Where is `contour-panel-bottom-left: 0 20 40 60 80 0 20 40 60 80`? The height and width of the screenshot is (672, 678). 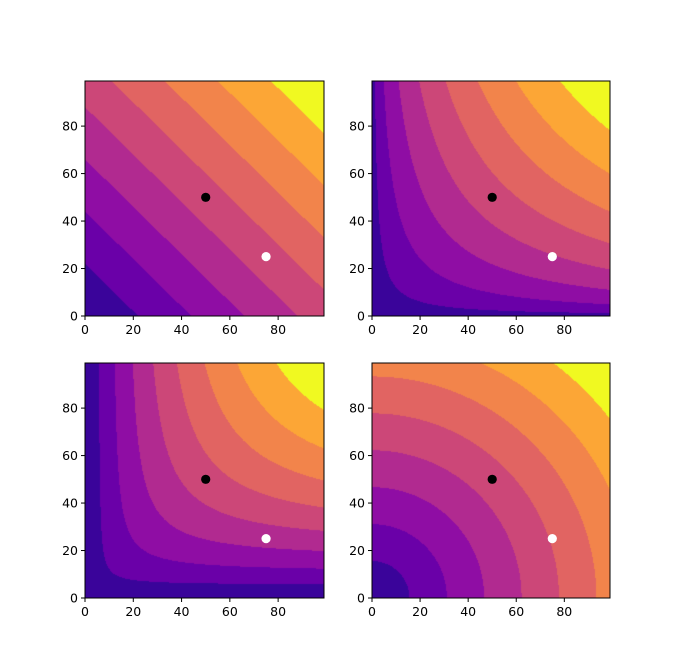
contour-panel-bottom-left: 0 20 40 60 80 0 20 40 60 80 is located at coordinates (193, 490).